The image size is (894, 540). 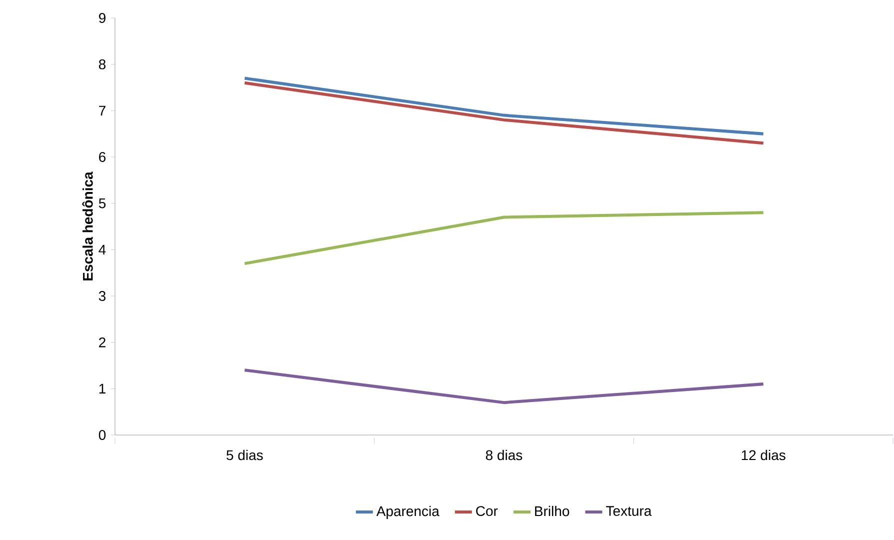 What do you see at coordinates (102, 111) in the screenshot?
I see `y-tick-label: 7` at bounding box center [102, 111].